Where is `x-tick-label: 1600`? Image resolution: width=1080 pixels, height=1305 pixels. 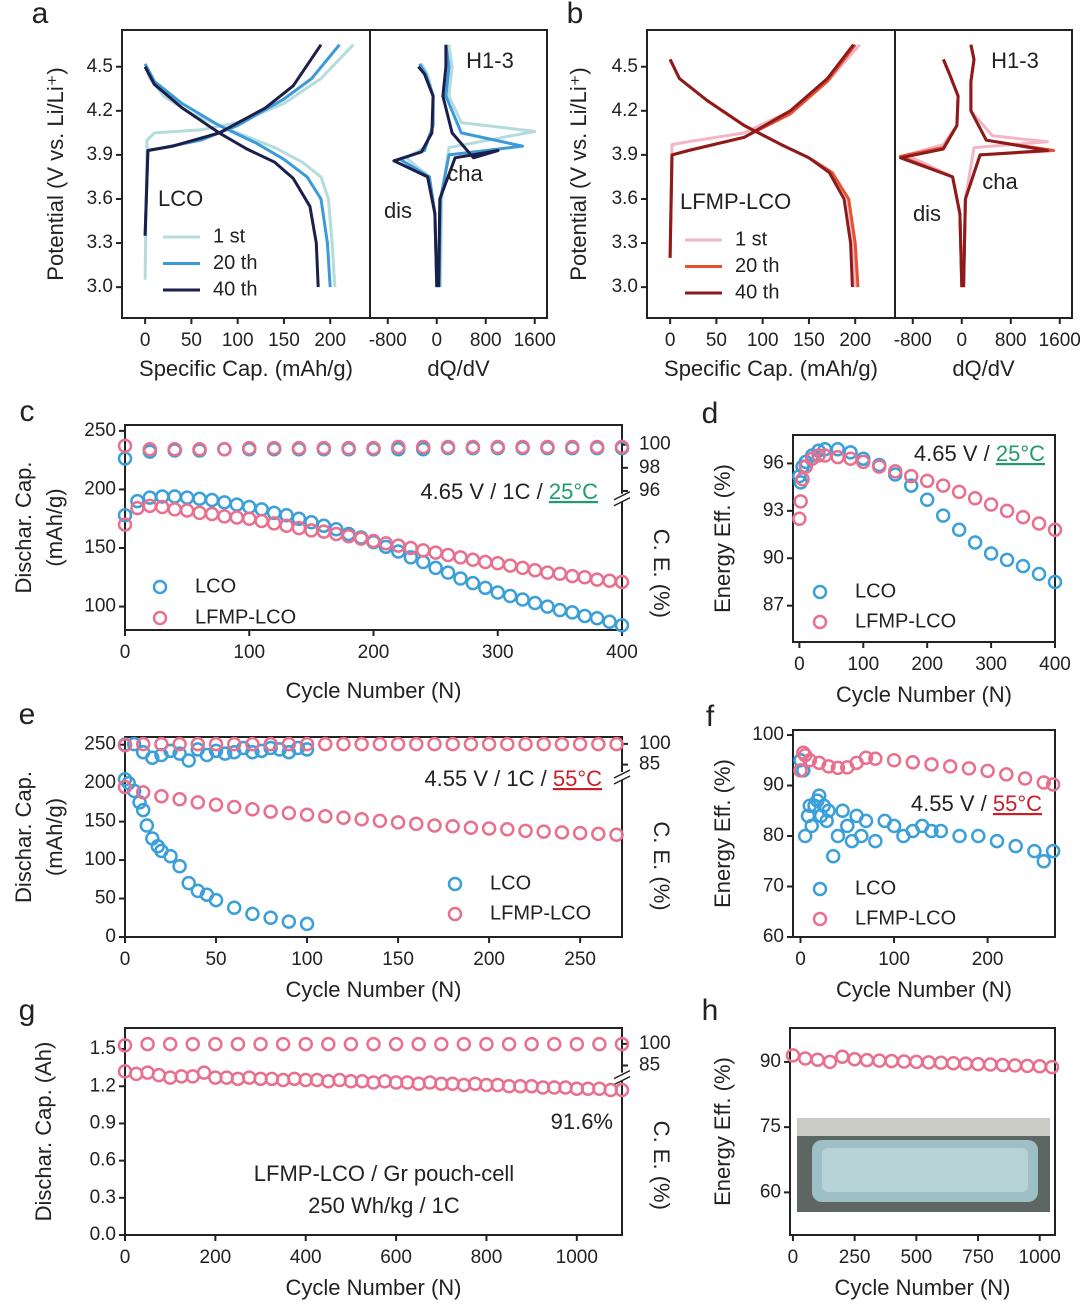 x-tick-label: 1600 is located at coordinates (535, 340).